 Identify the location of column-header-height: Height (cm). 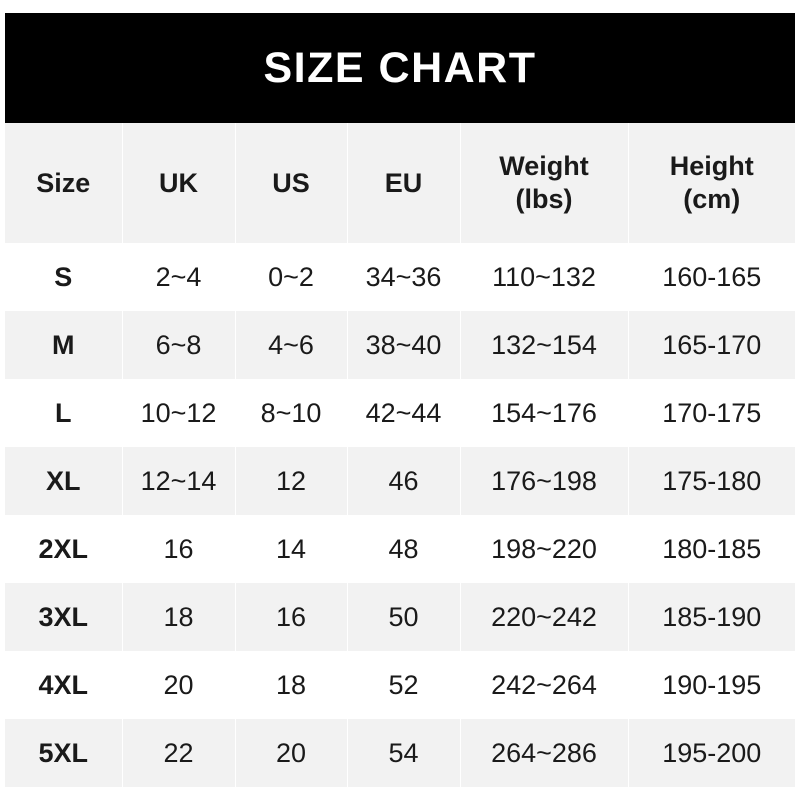
(711, 183).